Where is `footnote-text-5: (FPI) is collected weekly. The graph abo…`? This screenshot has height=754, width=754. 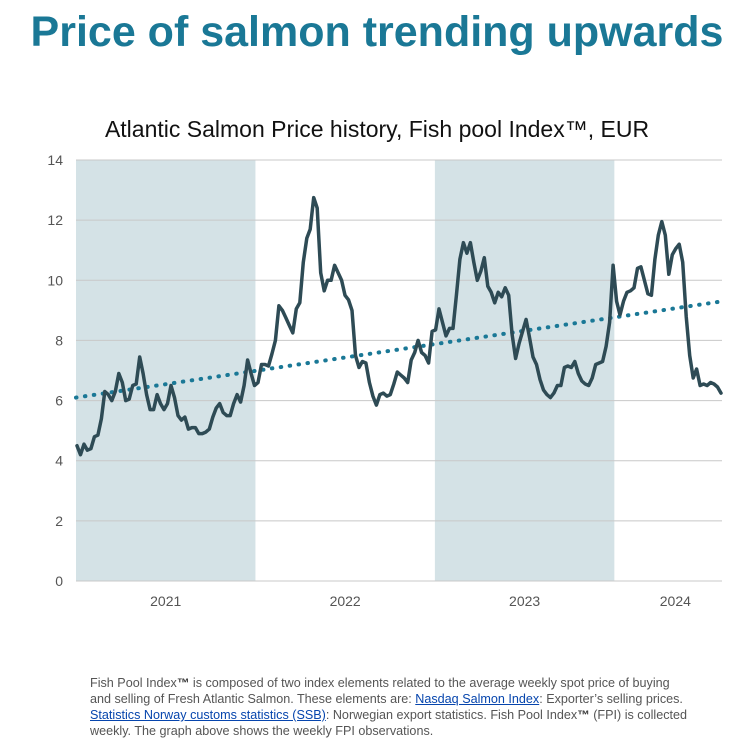 footnote-text-5: (FPI) is collected weekly. The graph abo… is located at coordinates (389, 723).